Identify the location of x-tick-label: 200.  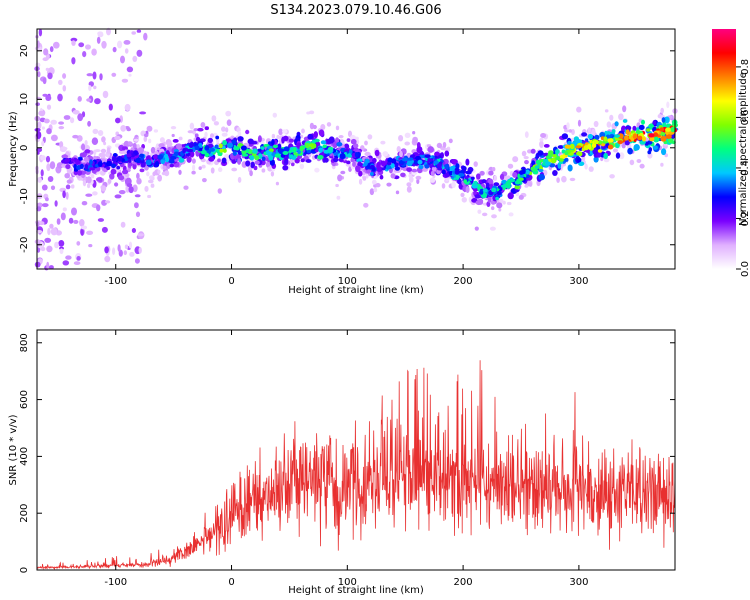
(463, 582).